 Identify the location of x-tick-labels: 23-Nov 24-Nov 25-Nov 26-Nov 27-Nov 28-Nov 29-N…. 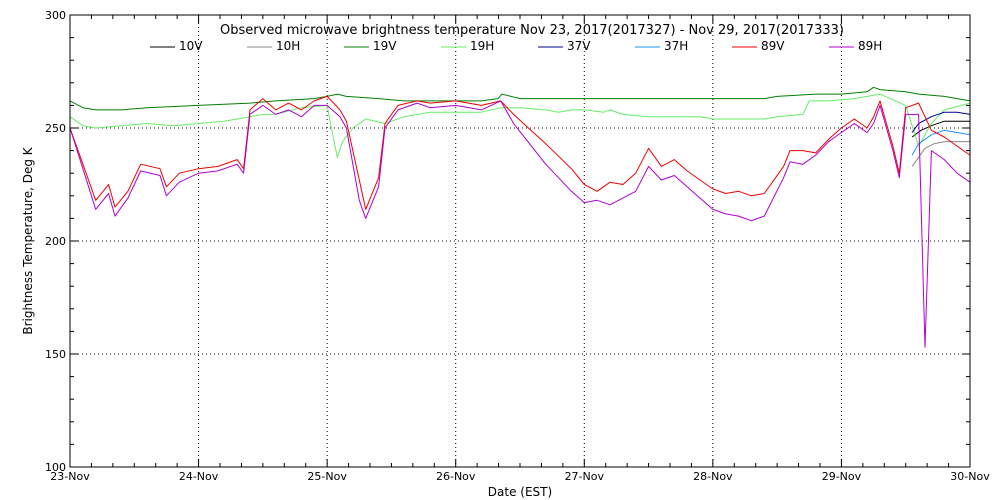
(520, 476).